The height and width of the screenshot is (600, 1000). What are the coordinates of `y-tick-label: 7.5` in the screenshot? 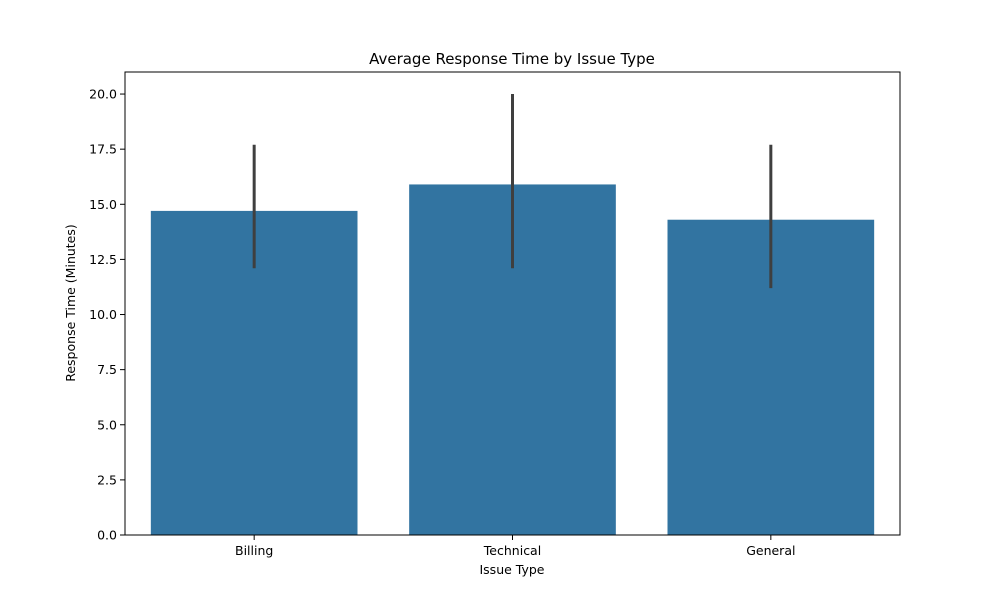 It's located at (107, 369).